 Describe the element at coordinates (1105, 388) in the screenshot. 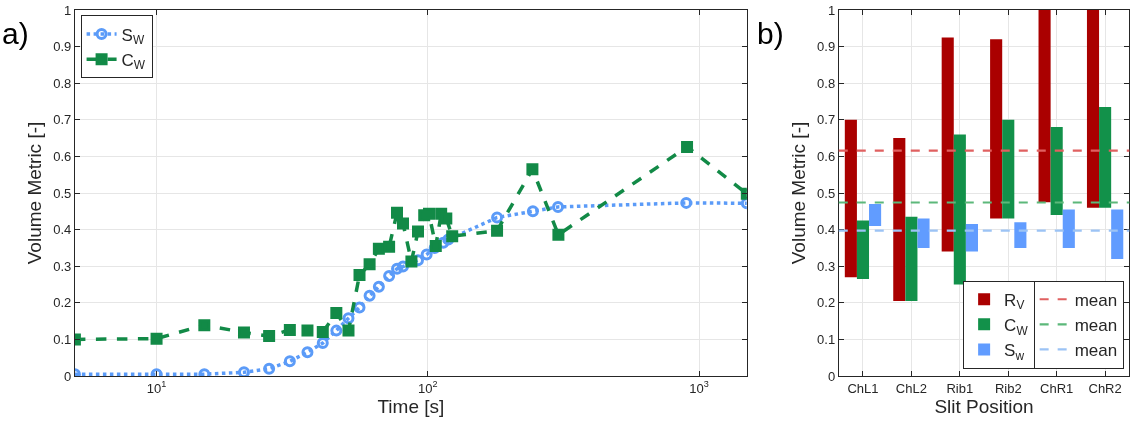

I see `x-tick-label: ChR2` at that location.